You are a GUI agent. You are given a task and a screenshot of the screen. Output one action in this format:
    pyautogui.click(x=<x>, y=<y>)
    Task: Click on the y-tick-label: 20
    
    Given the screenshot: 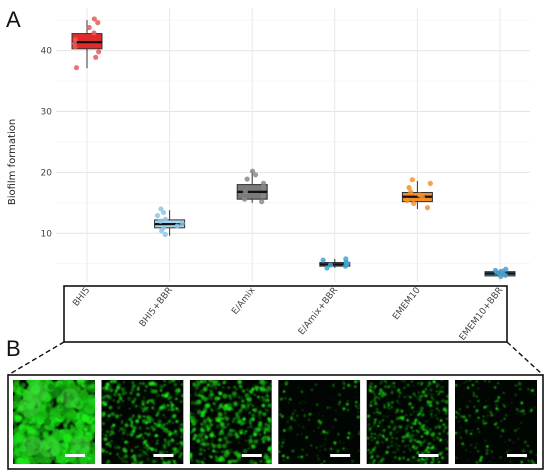 What is the action you would take?
    pyautogui.click(x=47, y=173)
    